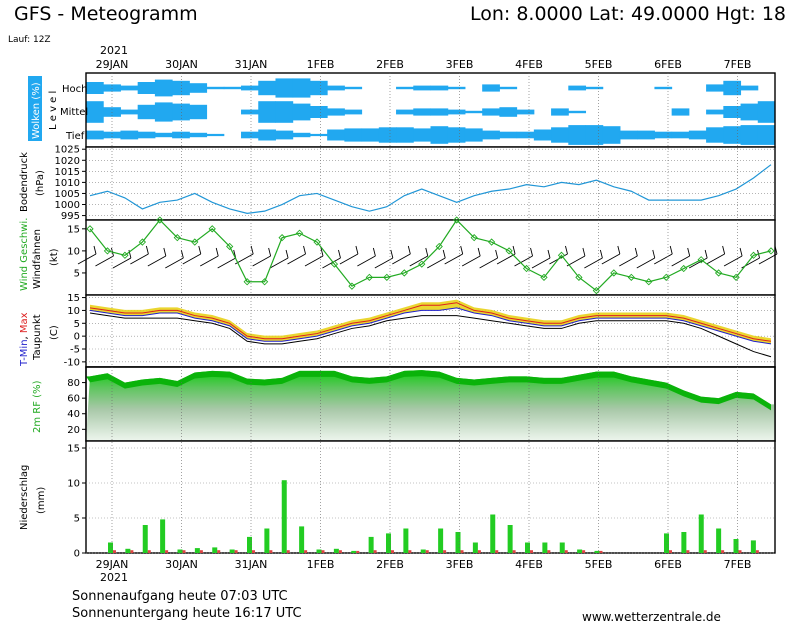 The image size is (800, 625). I want to click on date-label-top: 4FEB, so click(529, 64).